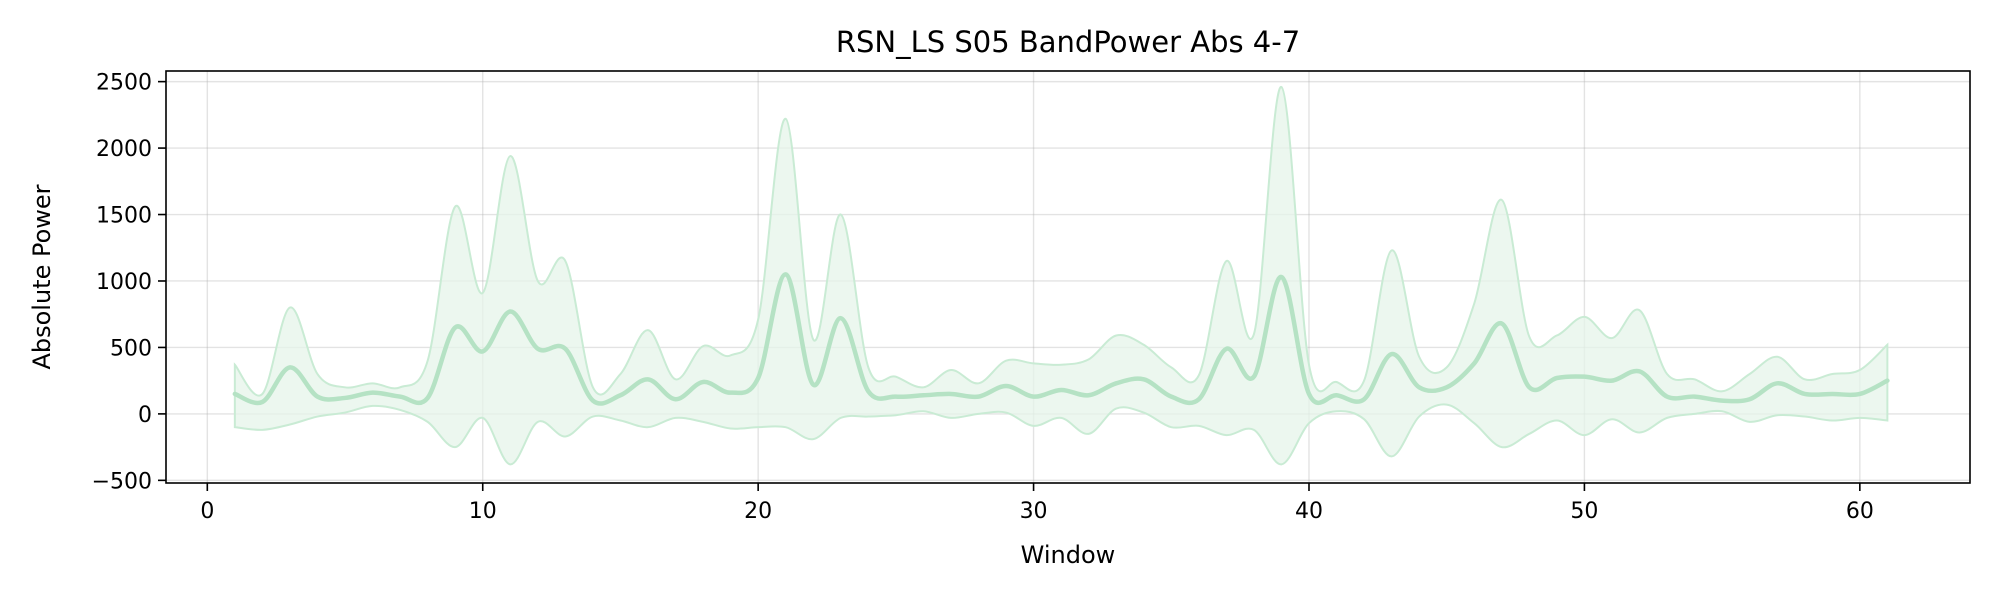 This screenshot has height=600, width=2000. I want to click on y-tick-label: 2000, so click(124, 149).